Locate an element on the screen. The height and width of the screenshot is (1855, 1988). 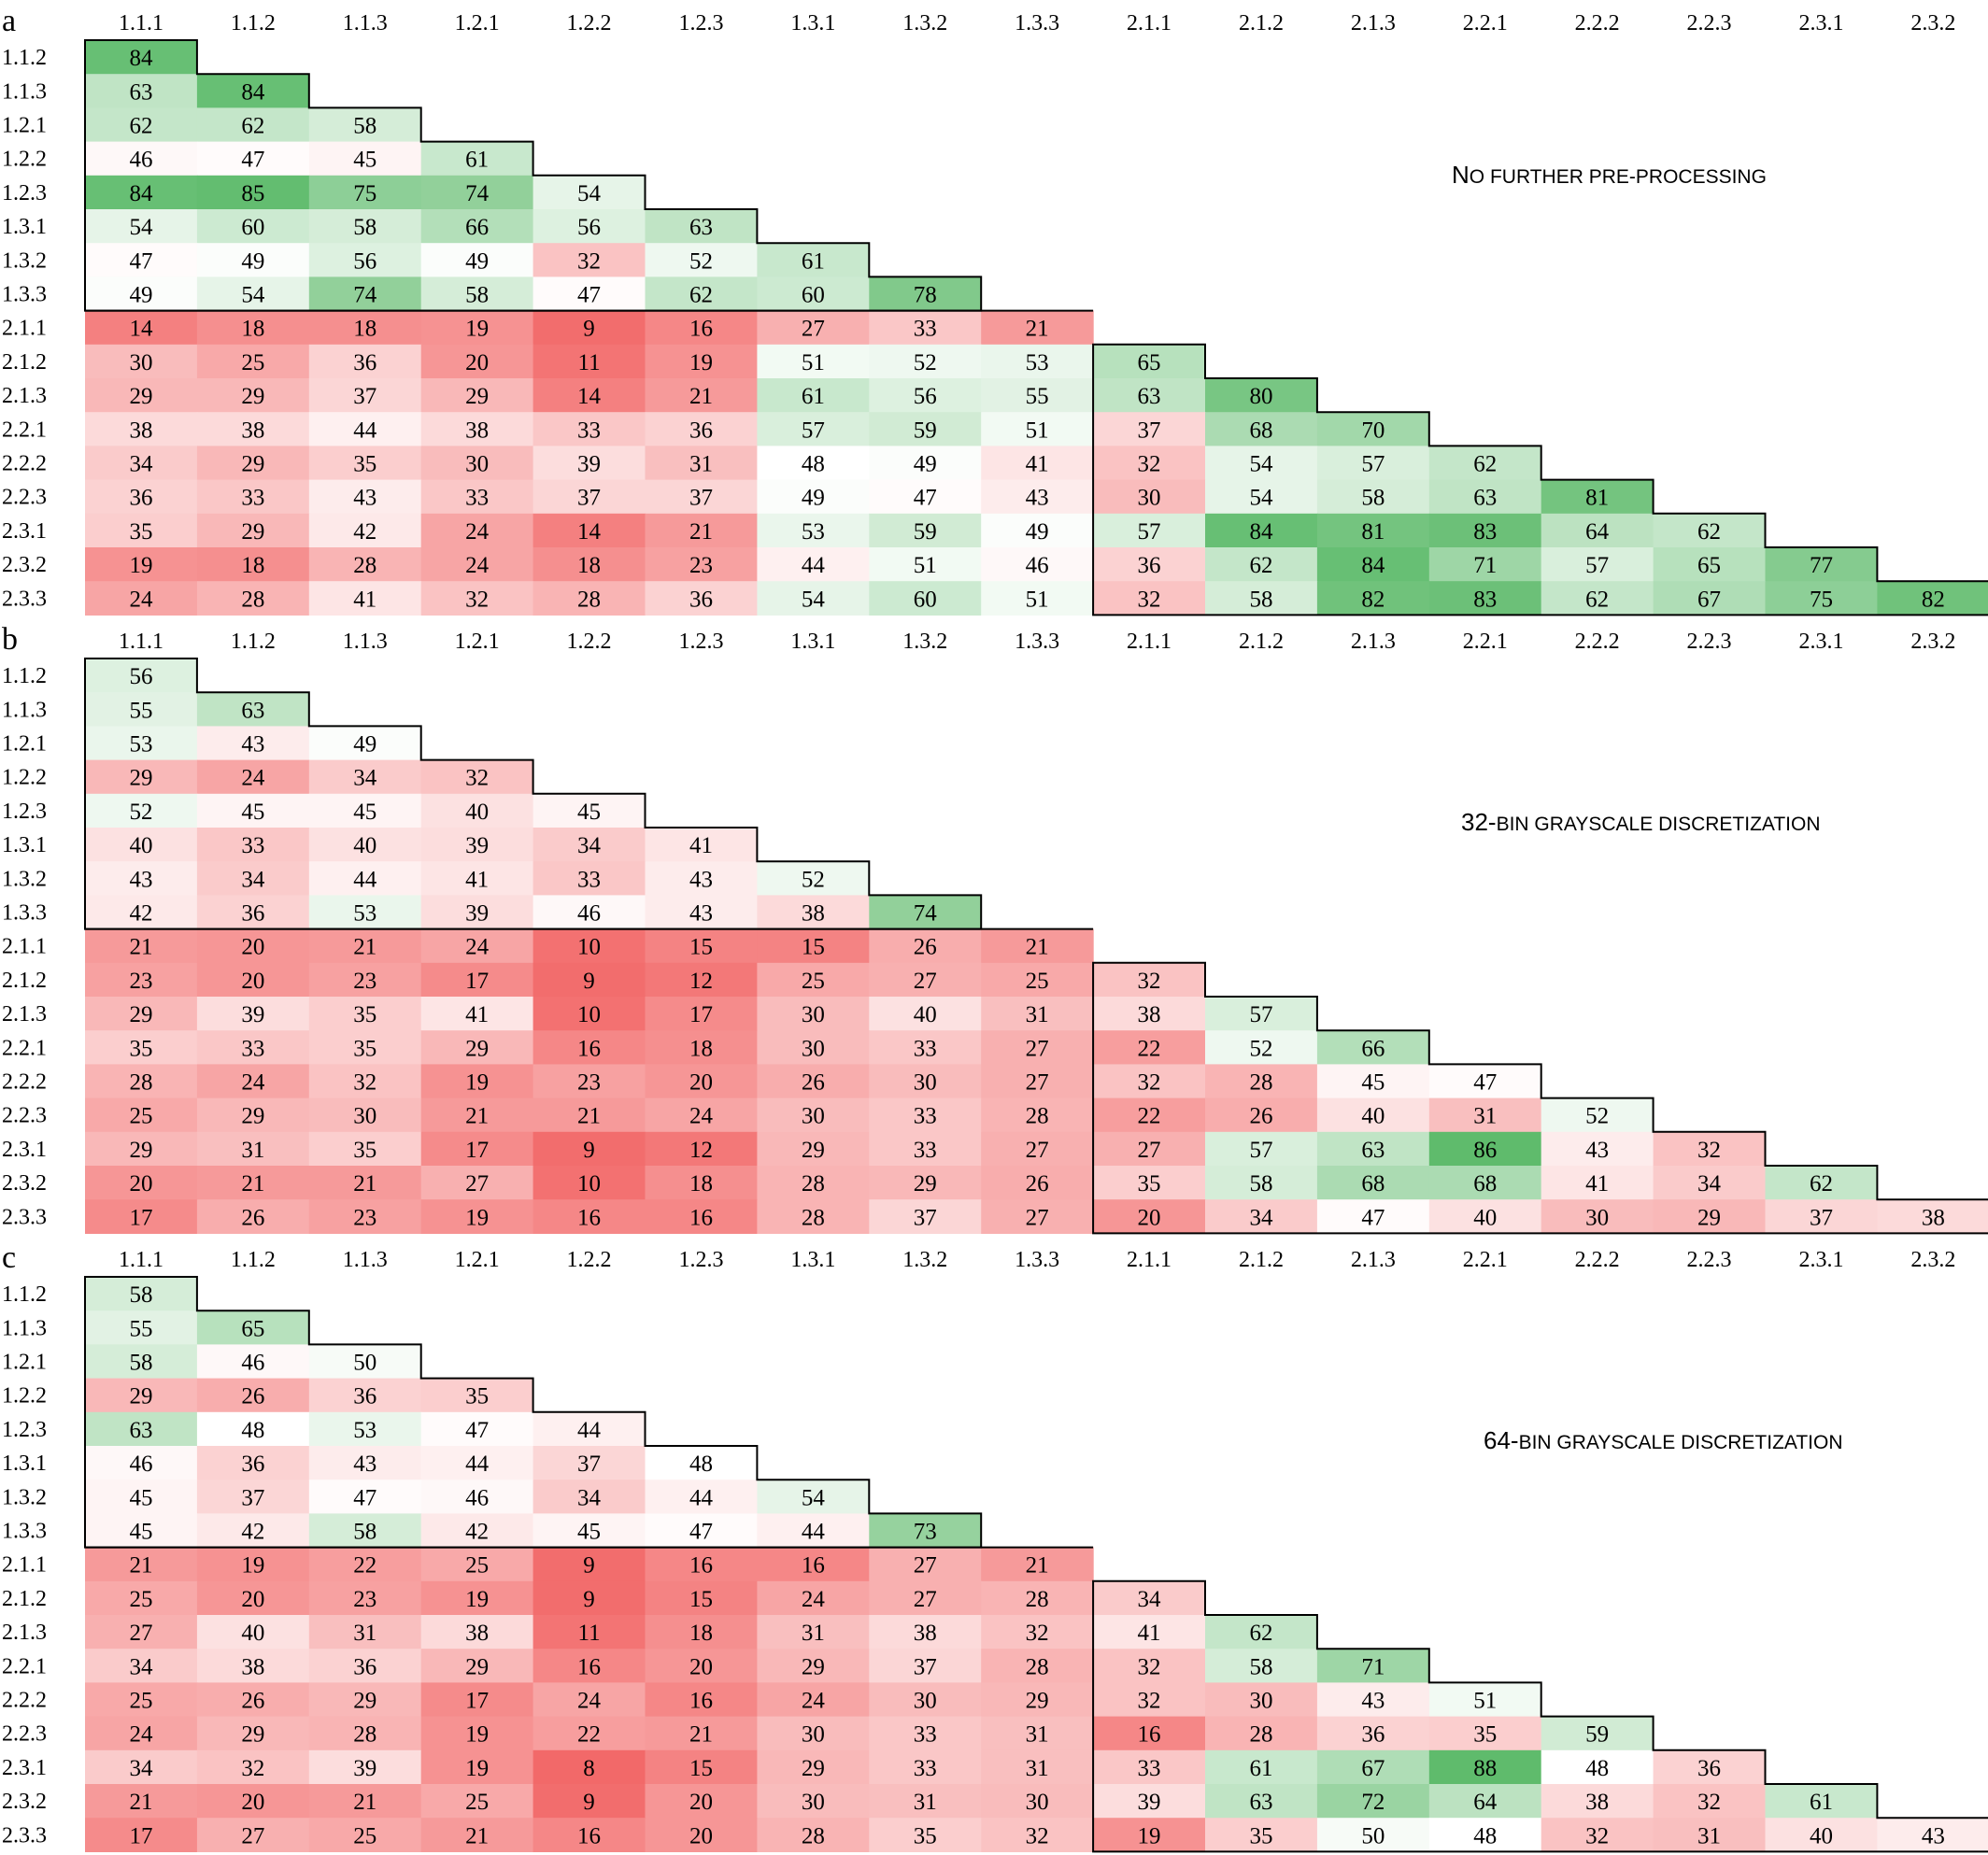
cell-value: 15 is located at coordinates (813, 947).